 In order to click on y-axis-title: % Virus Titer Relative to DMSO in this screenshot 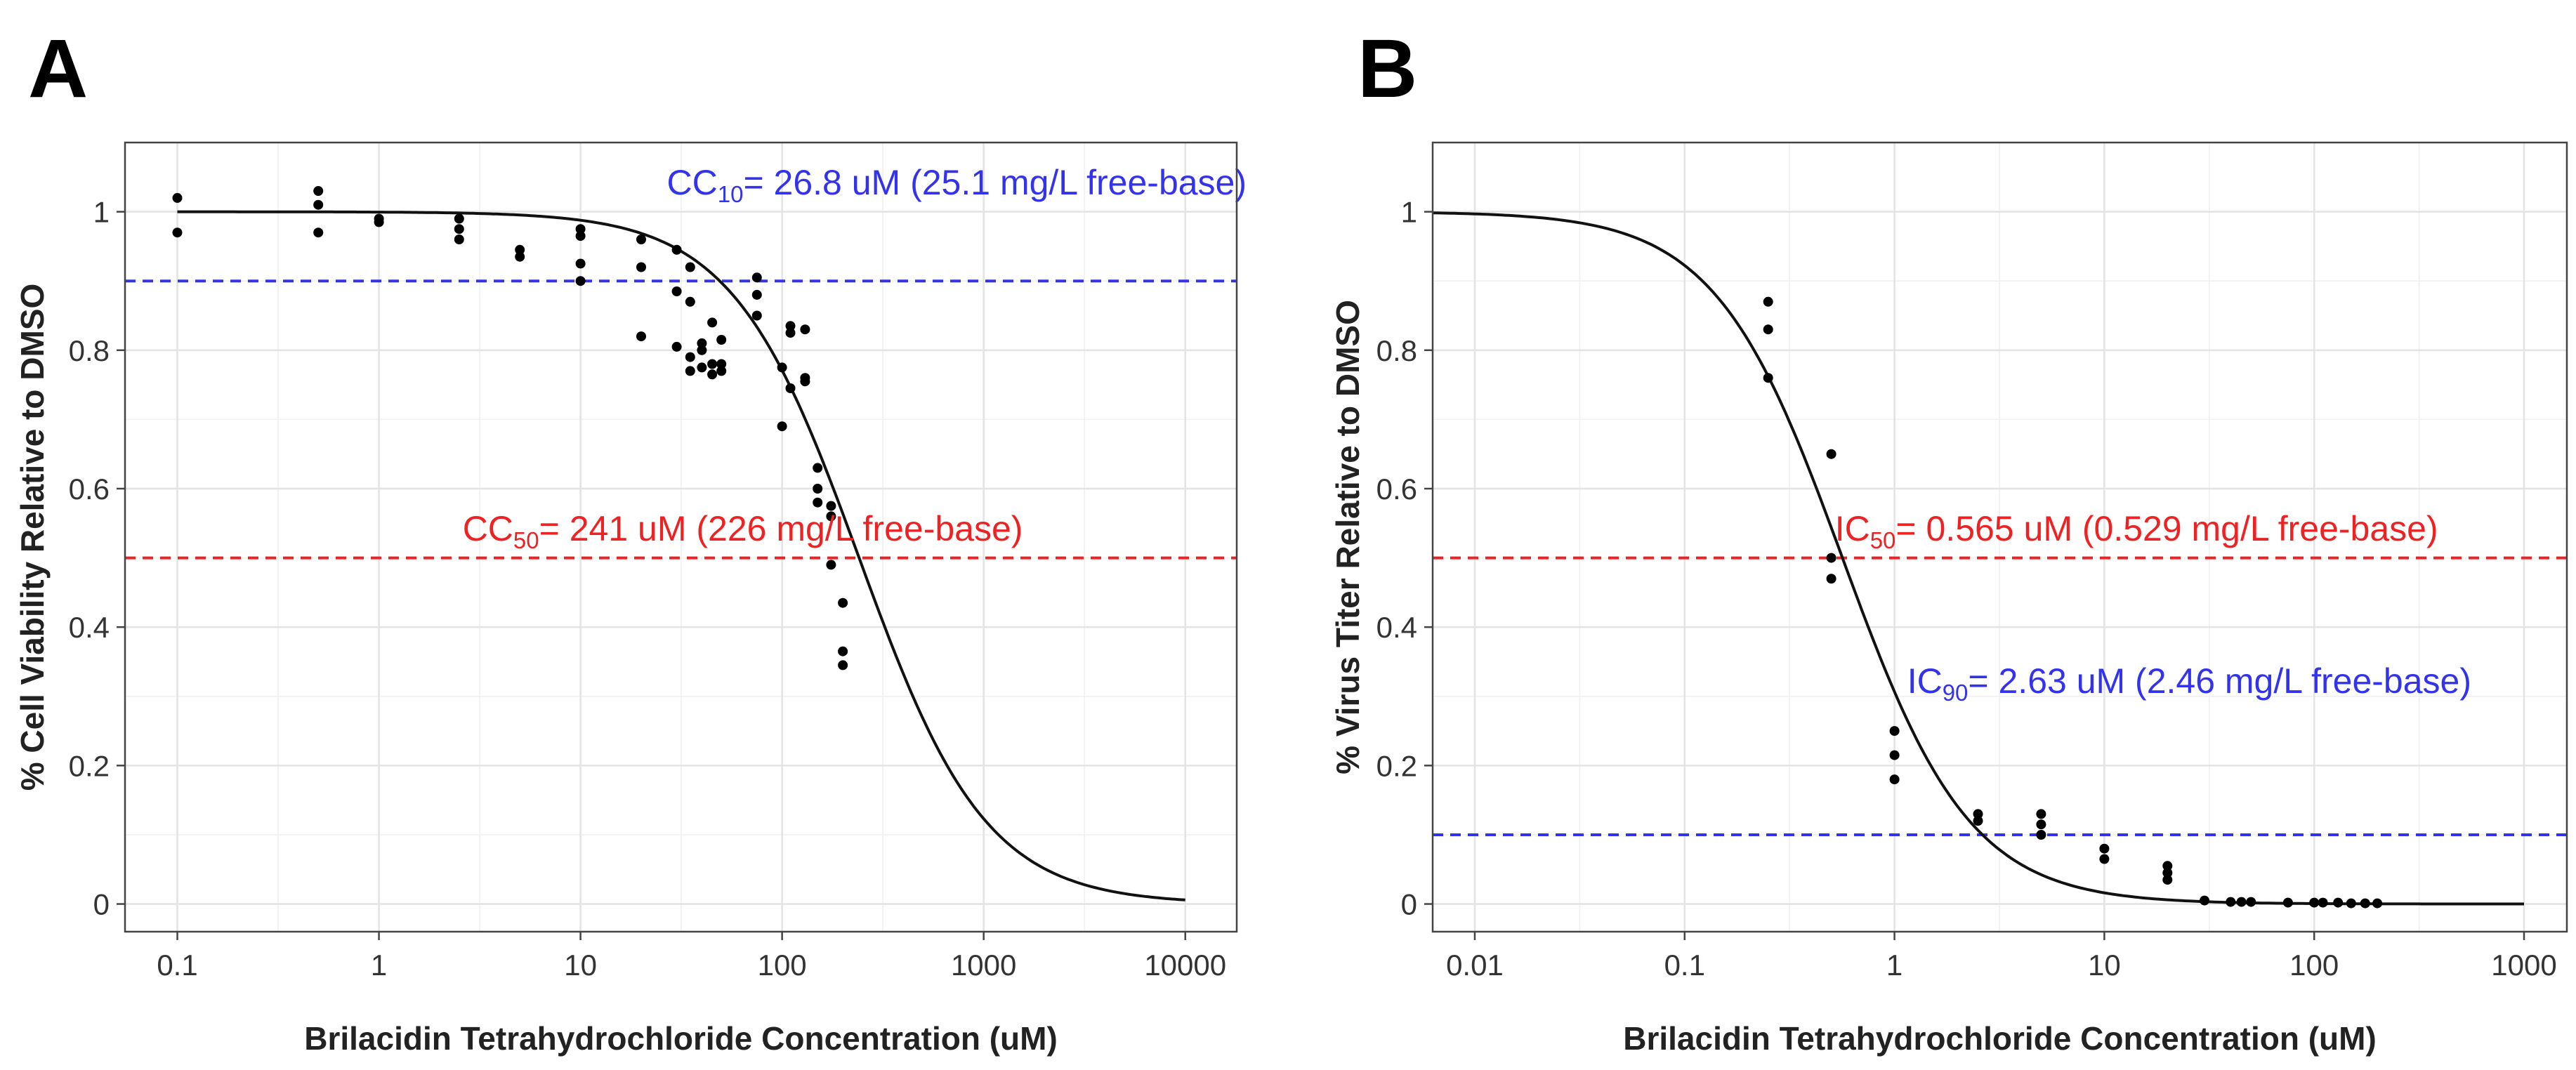, I will do `click(1347, 537)`.